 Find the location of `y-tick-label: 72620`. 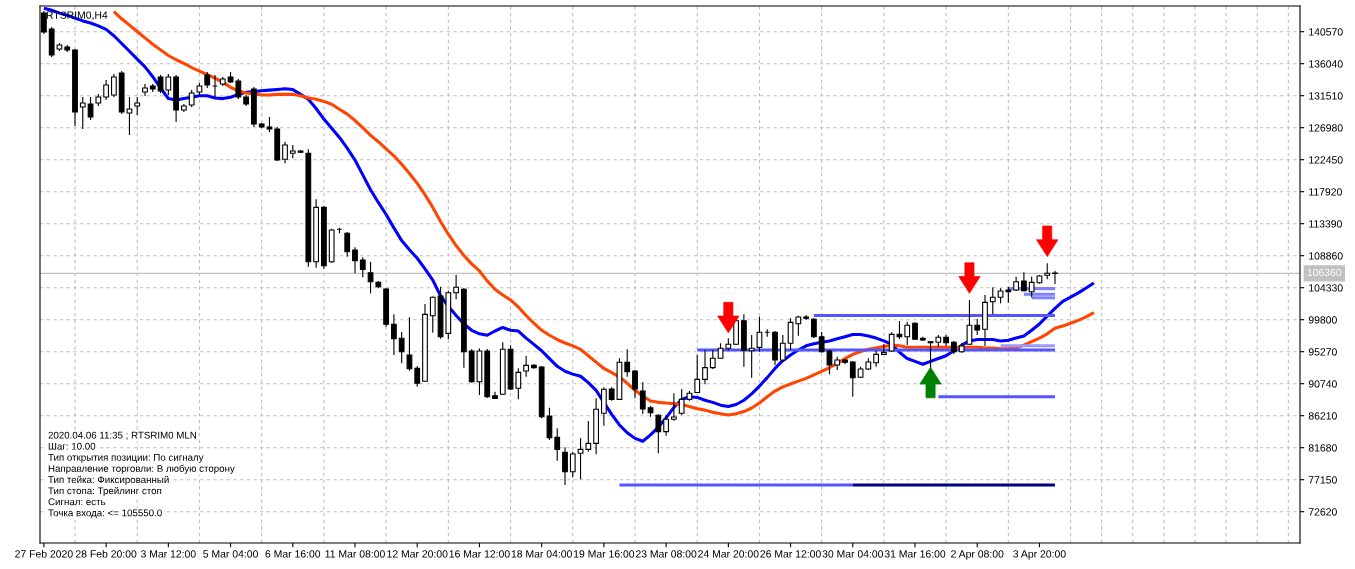

y-tick-label: 72620 is located at coordinates (1322, 512).